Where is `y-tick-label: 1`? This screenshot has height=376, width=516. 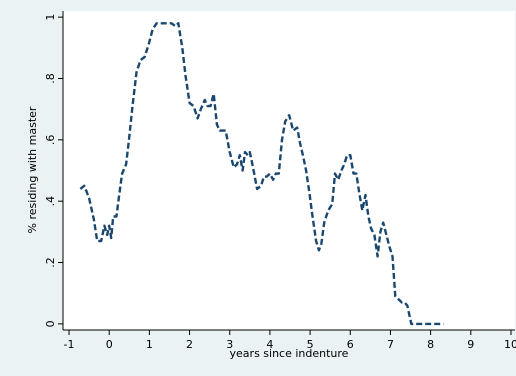
y-tick-label: 1 is located at coordinates (50, 17).